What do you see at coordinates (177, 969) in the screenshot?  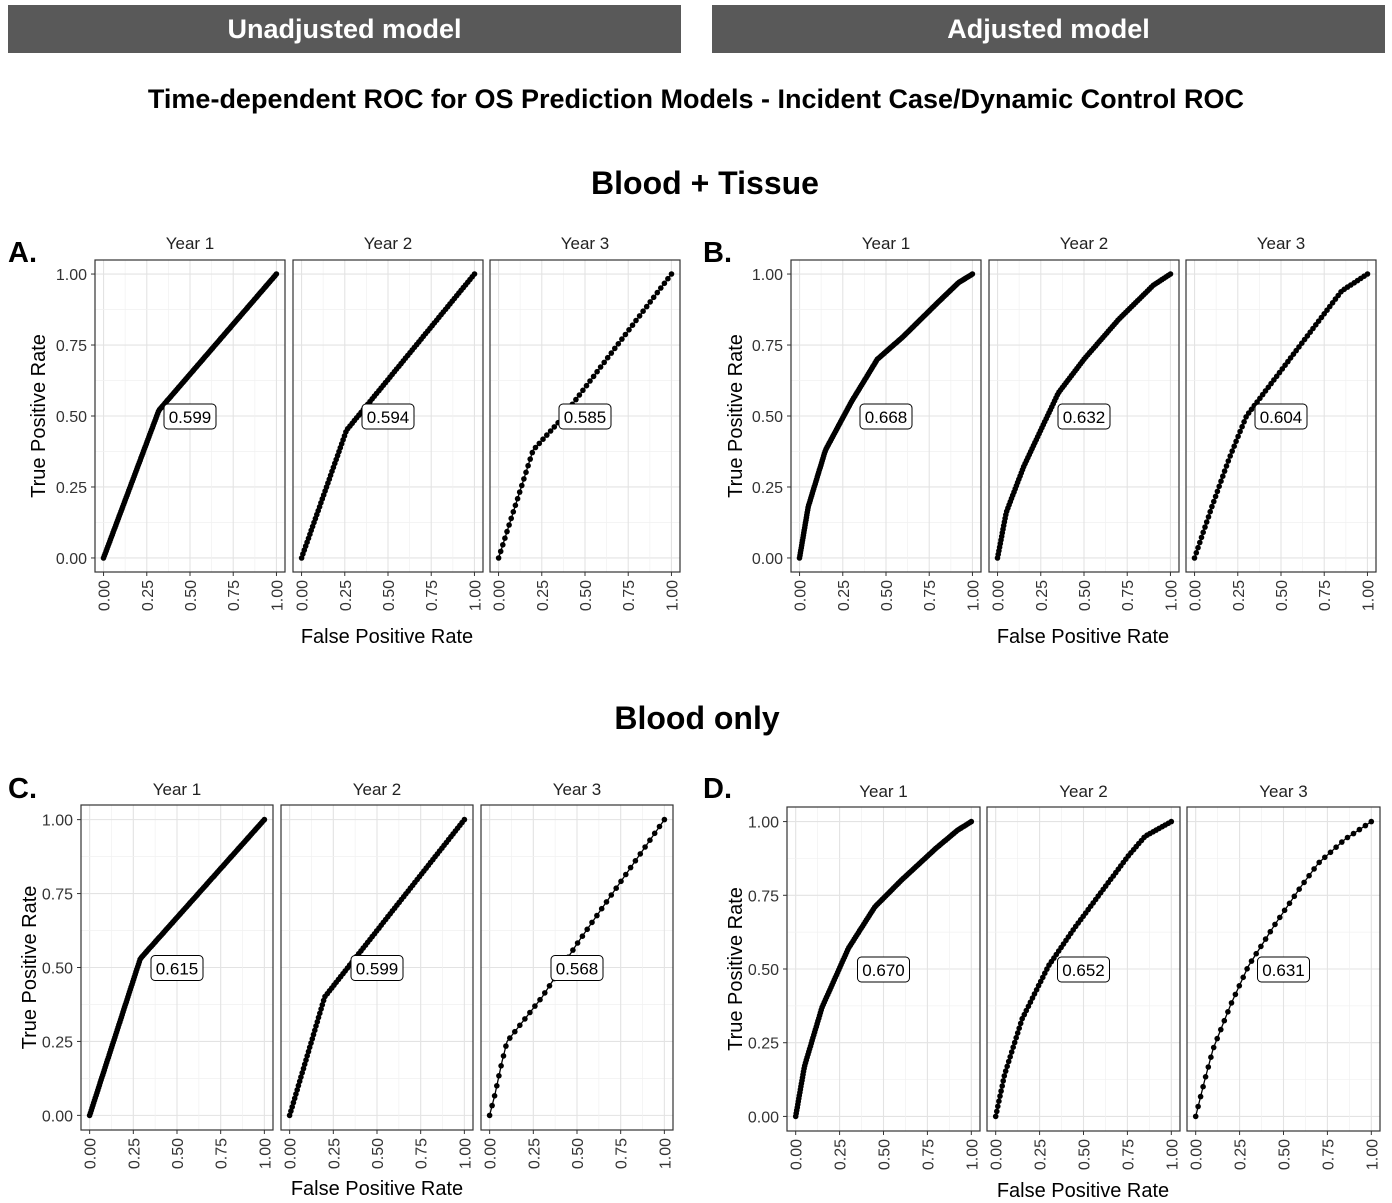 I see `auc-label: 0.615` at bounding box center [177, 969].